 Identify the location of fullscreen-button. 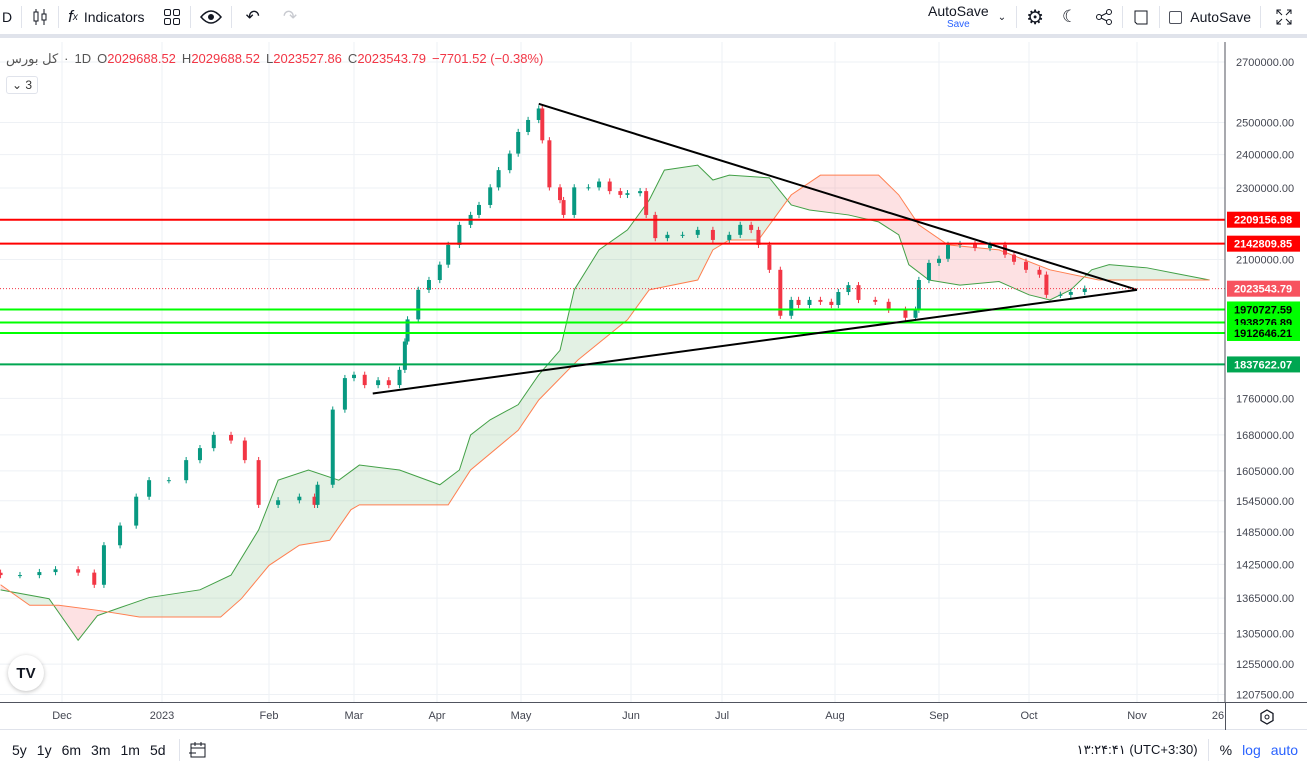
(1284, 18).